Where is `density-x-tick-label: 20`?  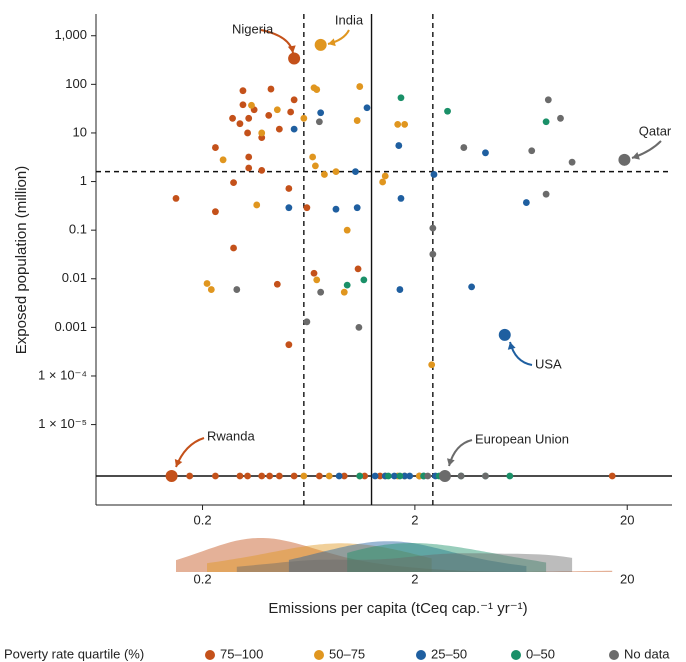
density-x-tick-label: 20 is located at coordinates (627, 578).